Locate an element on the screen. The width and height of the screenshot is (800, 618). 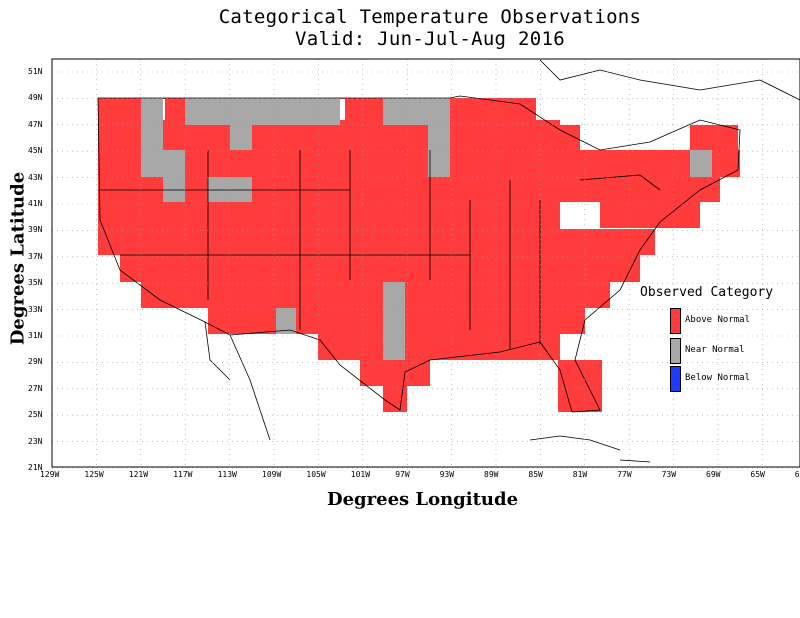
lon-tick-label: 109W is located at coordinates (272, 474).